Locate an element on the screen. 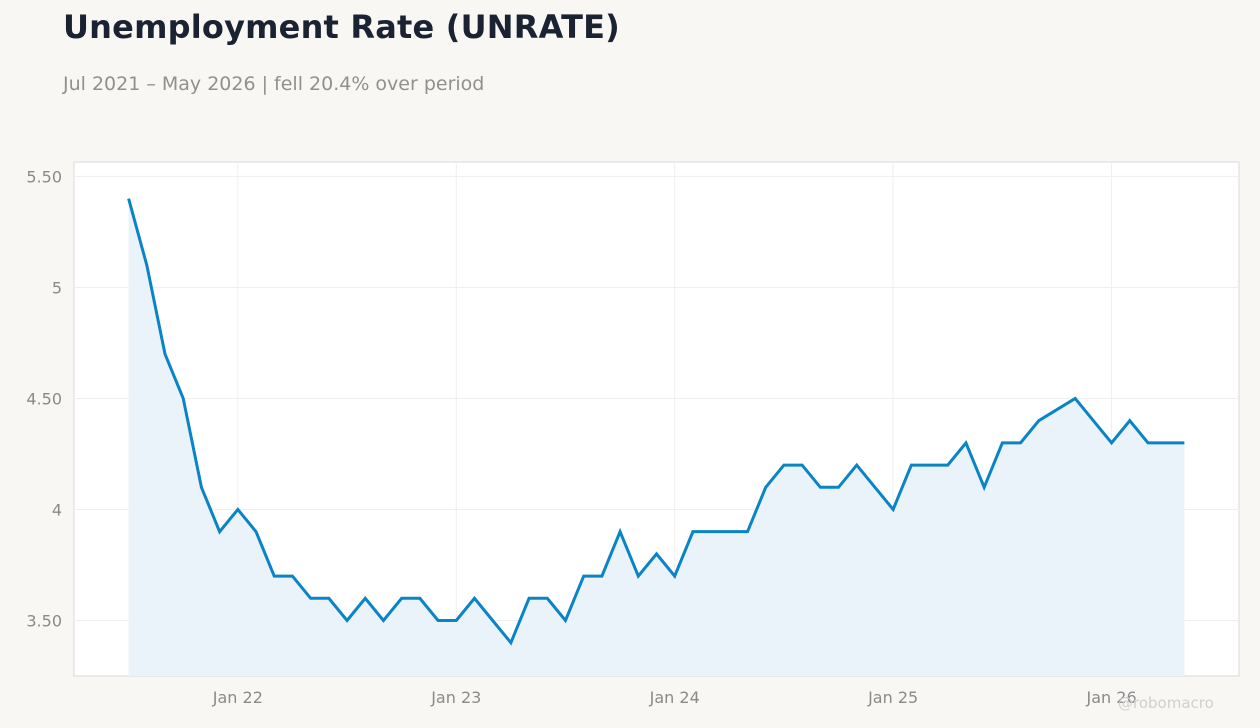 This screenshot has width=1260, height=728. x-tick-label: Jan 24 is located at coordinates (674, 697).